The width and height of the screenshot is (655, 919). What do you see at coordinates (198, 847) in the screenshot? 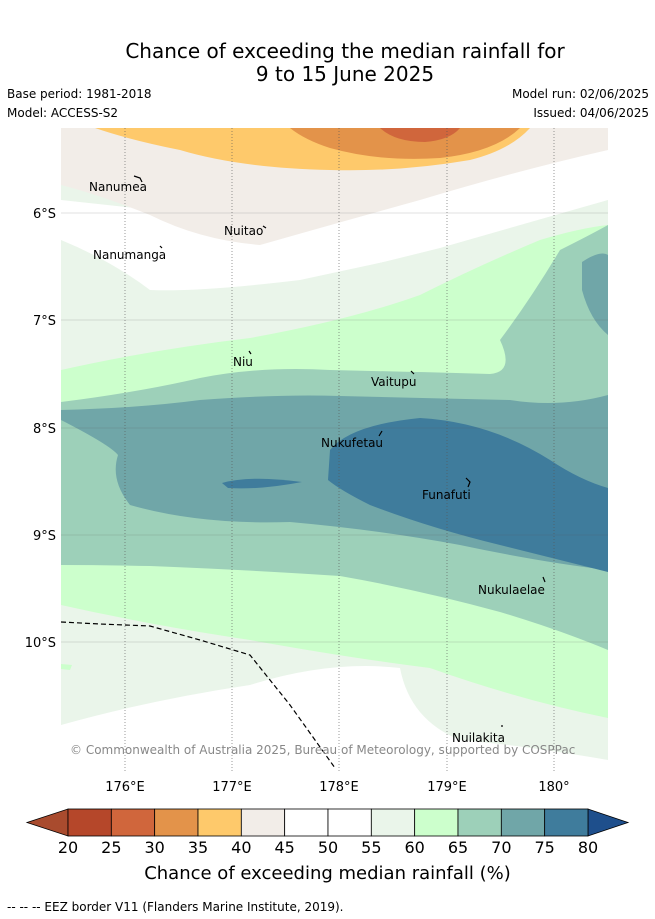
I see `colorbar-tick-label: 35` at bounding box center [198, 847].